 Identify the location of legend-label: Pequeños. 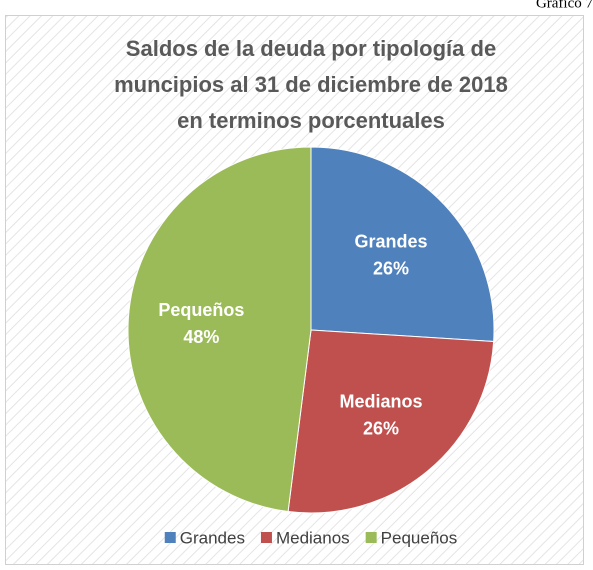
(419, 537).